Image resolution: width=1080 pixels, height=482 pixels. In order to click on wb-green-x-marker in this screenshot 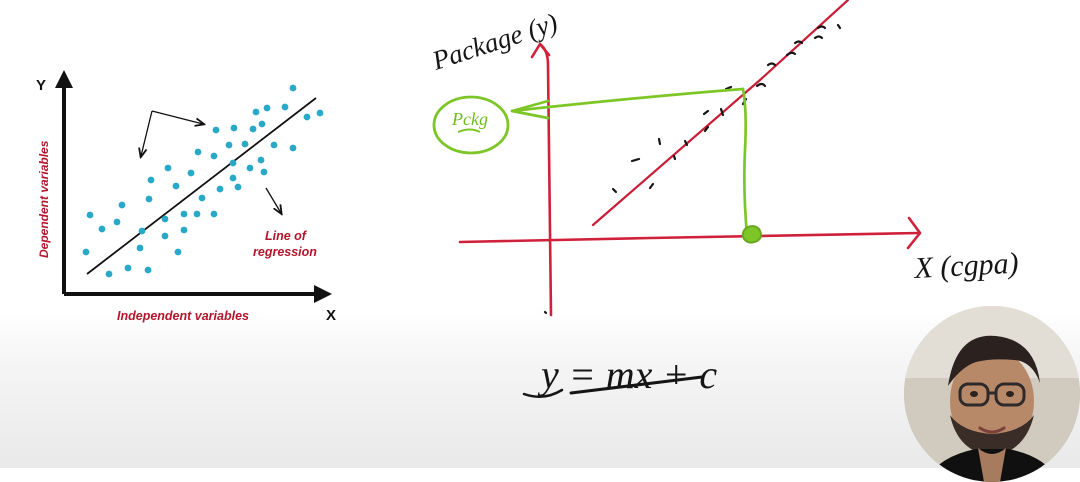, I will do `click(752, 234)`.